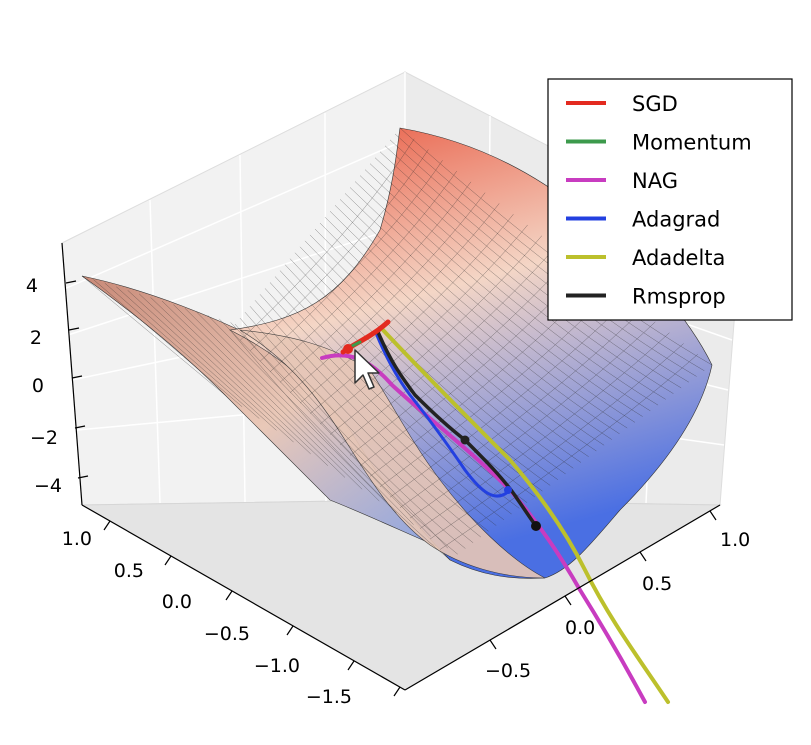  Describe the element at coordinates (443, 414) in the screenshot. I see `series-path-adagrad` at that location.